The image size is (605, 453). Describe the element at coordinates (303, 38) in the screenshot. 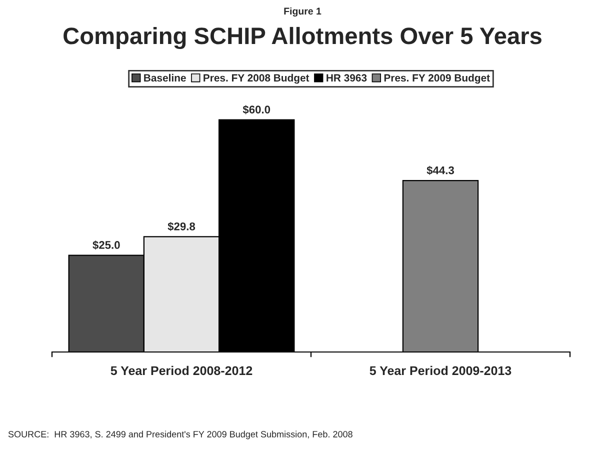

I see `chart-title: Comparing SCHIP Allotments Over 5 Years` at that location.